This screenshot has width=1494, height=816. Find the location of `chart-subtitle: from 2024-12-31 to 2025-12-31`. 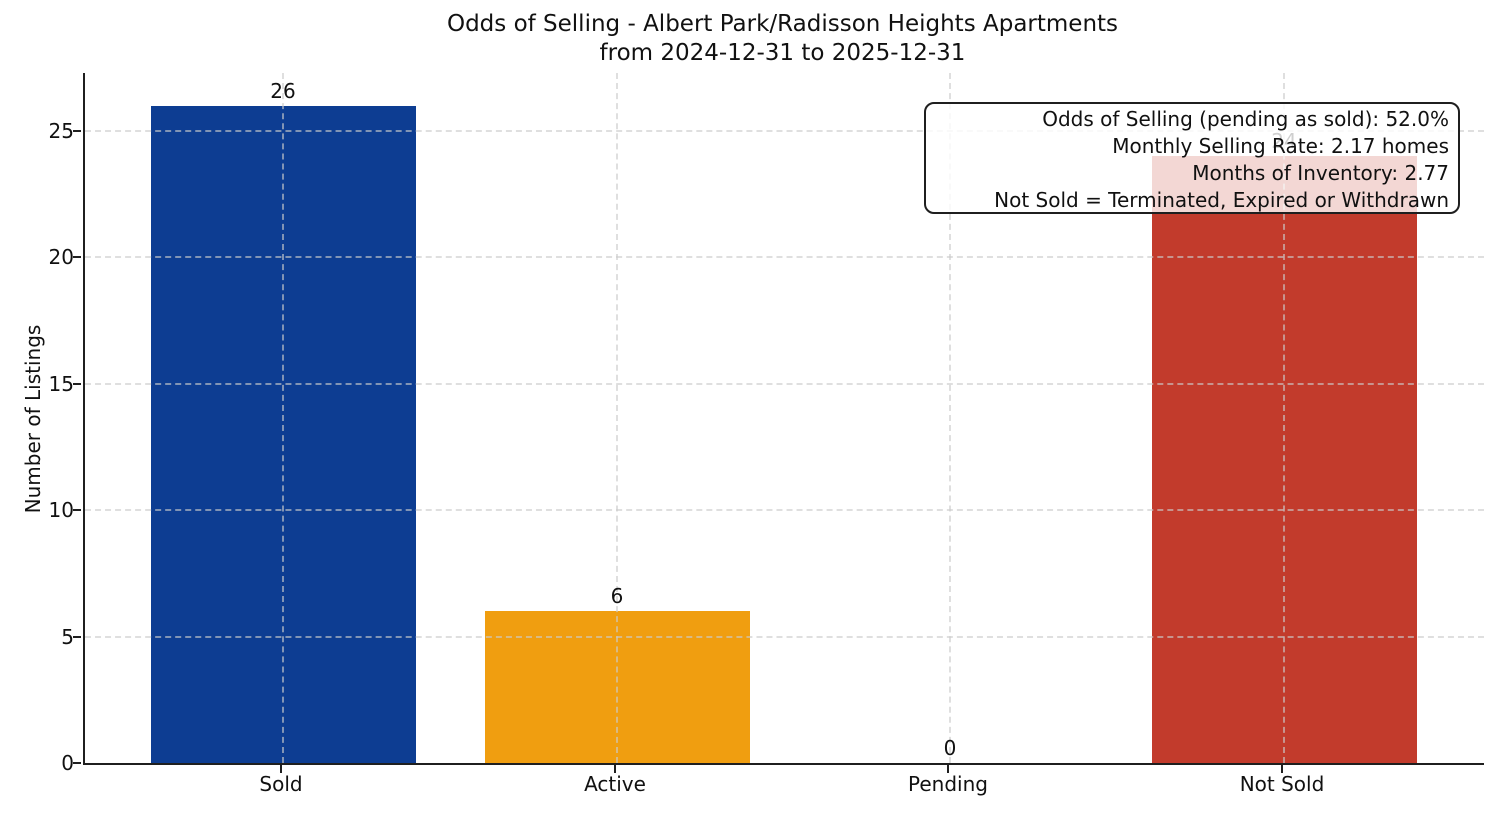

chart-subtitle: from 2024-12-31 to 2025-12-31 is located at coordinates (782, 53).